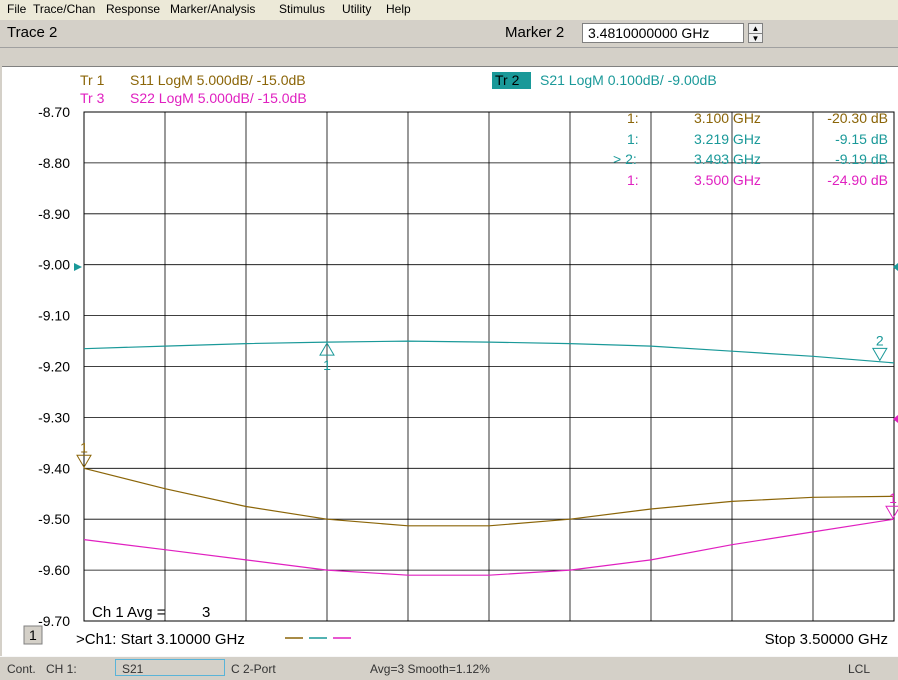 The width and height of the screenshot is (898, 680). I want to click on y-tick-label: -8.90, so click(54, 214).